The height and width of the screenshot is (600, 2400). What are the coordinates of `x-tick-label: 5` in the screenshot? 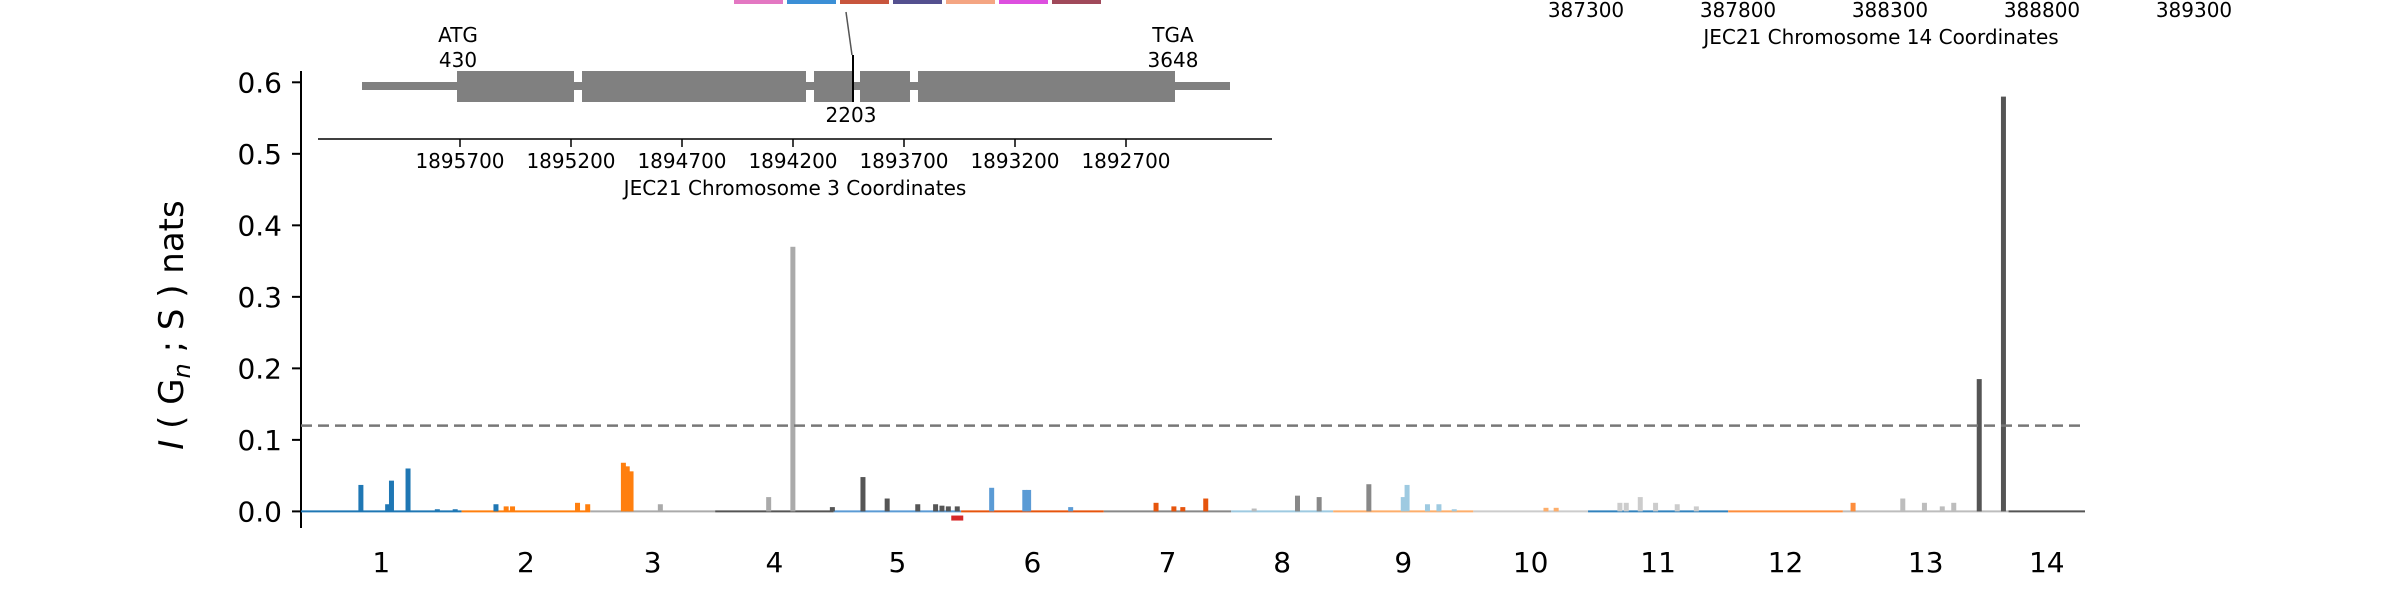 It's located at (897, 562).